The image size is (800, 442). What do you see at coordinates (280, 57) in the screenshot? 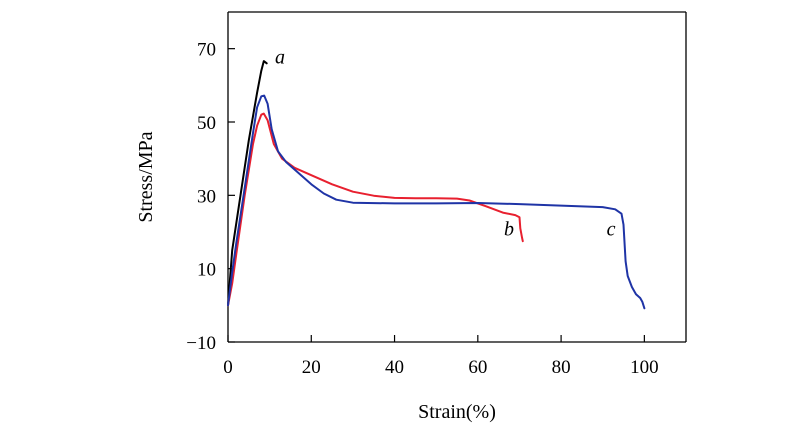
I see `curve-label-a: a` at bounding box center [280, 57].